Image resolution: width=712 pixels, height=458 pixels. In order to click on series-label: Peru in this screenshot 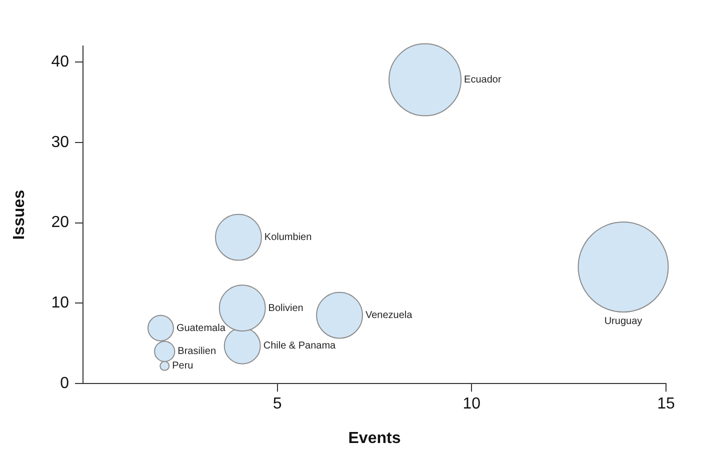, I will do `click(183, 366)`.